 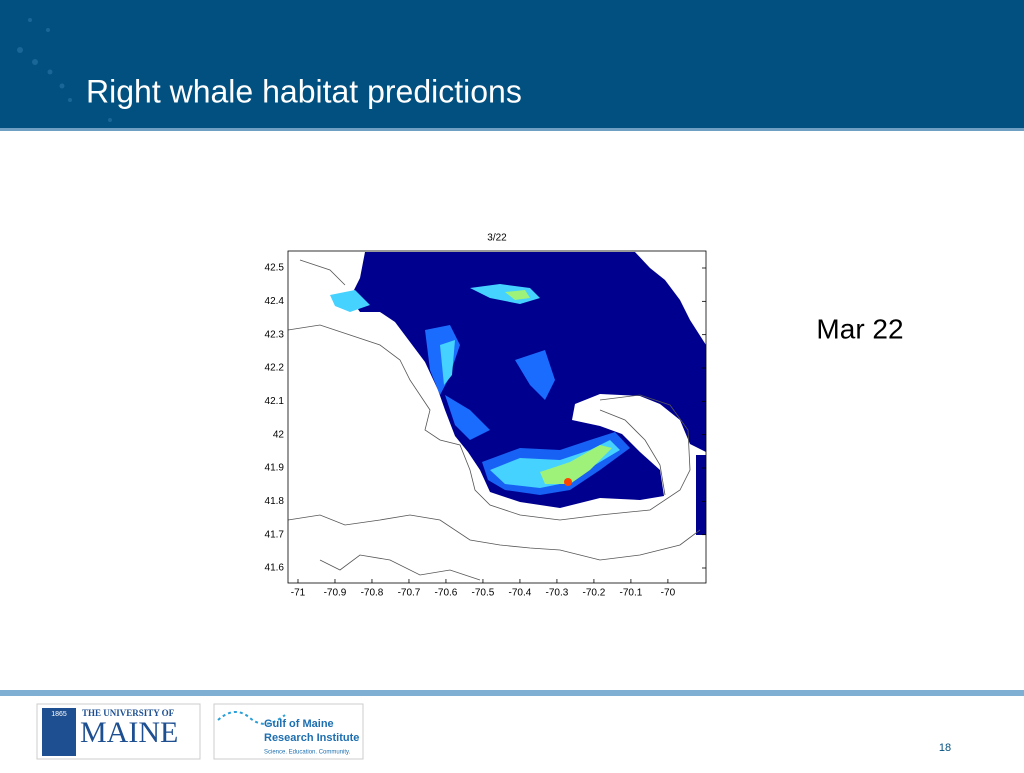 I want to click on x-tick-label: -71, so click(x=298, y=593).